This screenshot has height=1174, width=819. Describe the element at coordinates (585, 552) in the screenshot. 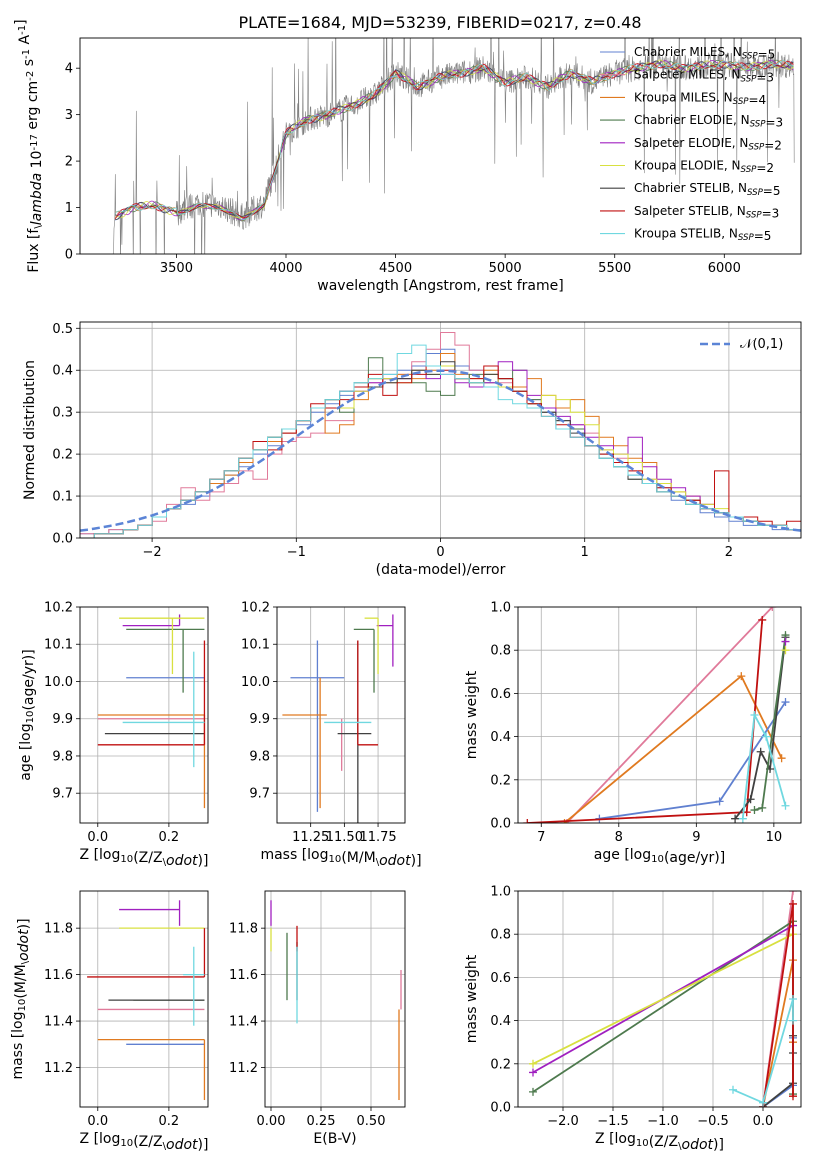

I see `x-tick-label: 1` at that location.